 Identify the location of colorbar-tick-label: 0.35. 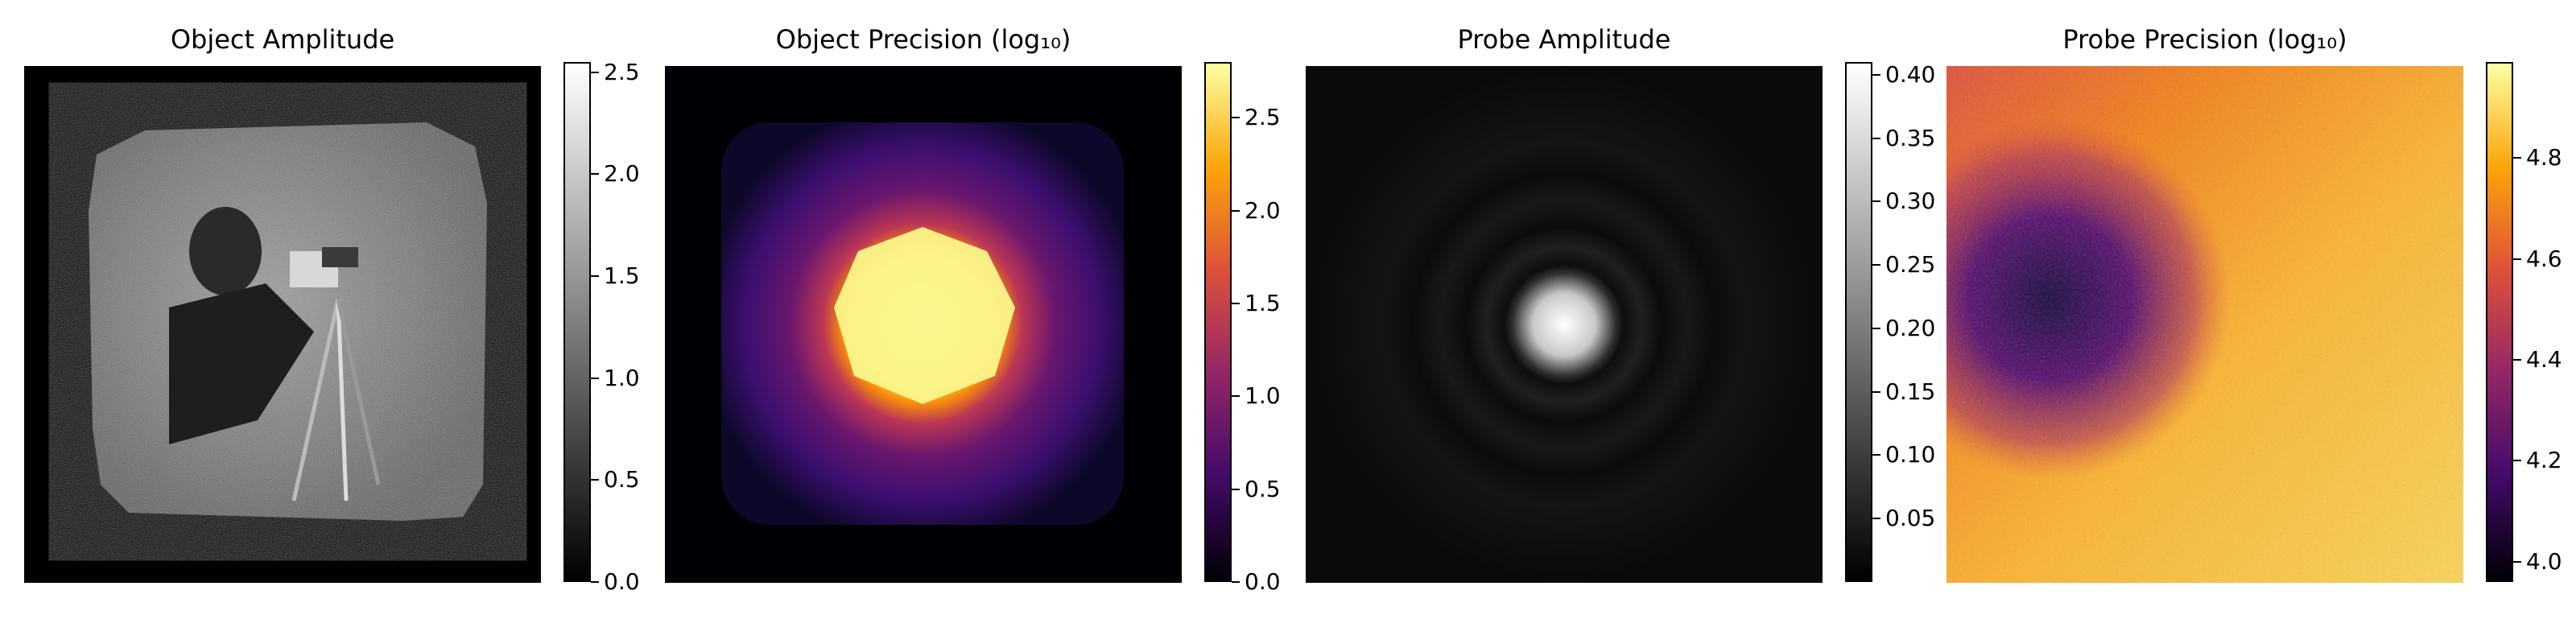
(1910, 137).